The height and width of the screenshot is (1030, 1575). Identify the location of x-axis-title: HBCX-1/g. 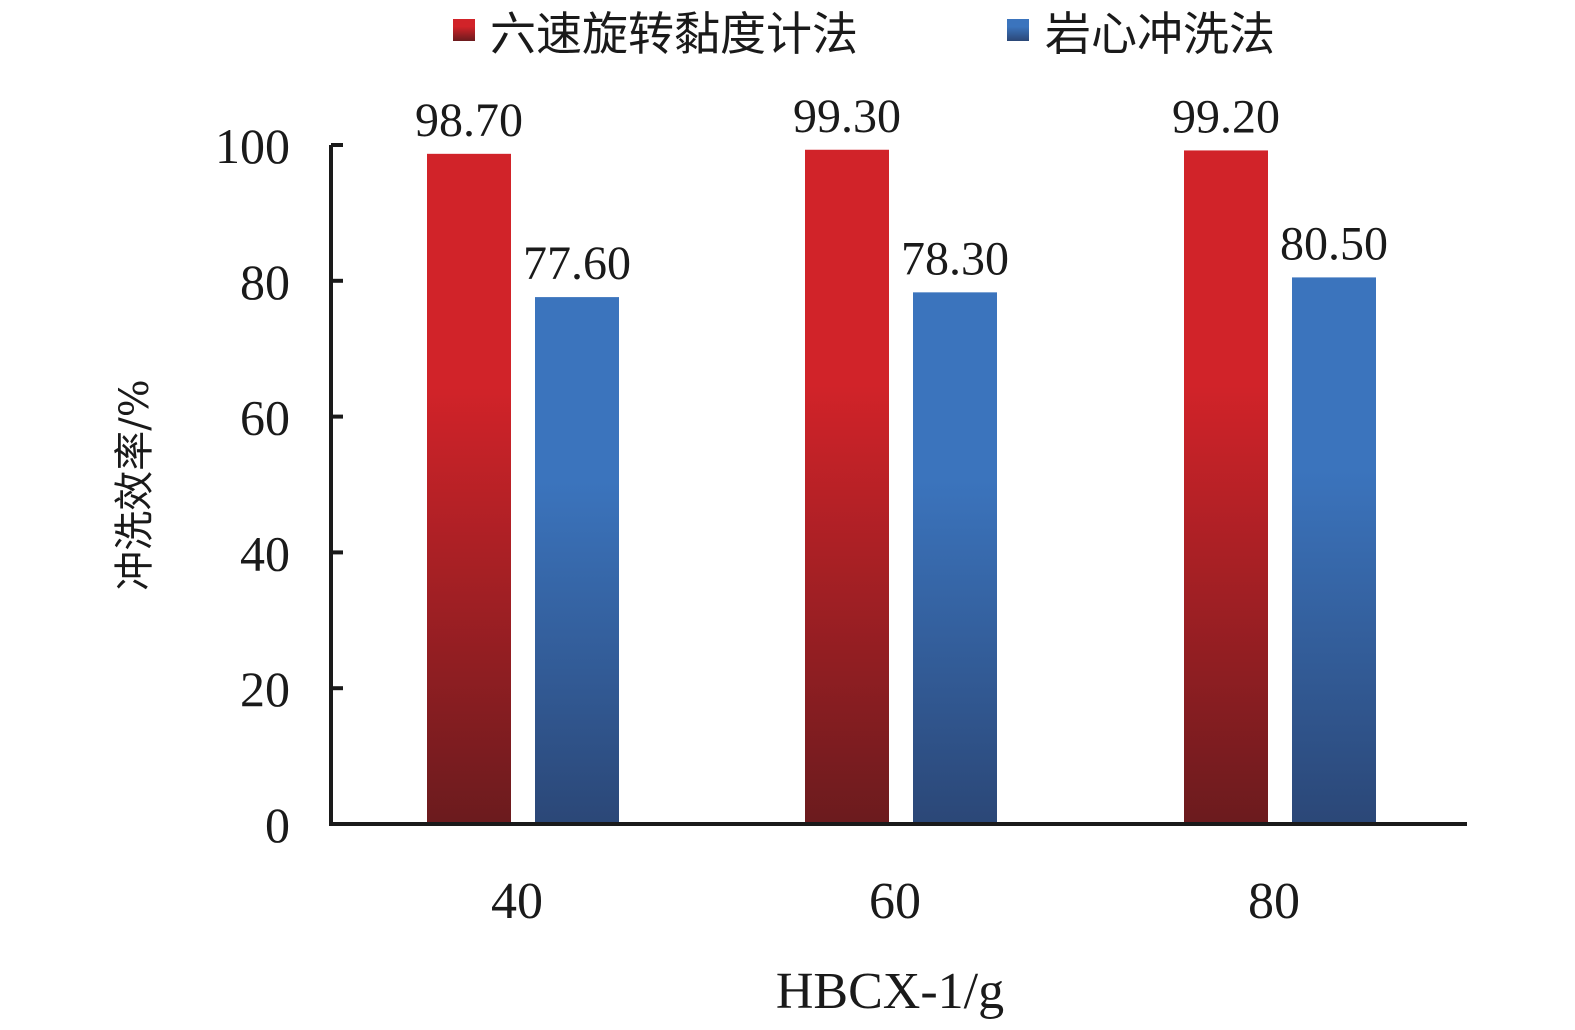
(890, 991).